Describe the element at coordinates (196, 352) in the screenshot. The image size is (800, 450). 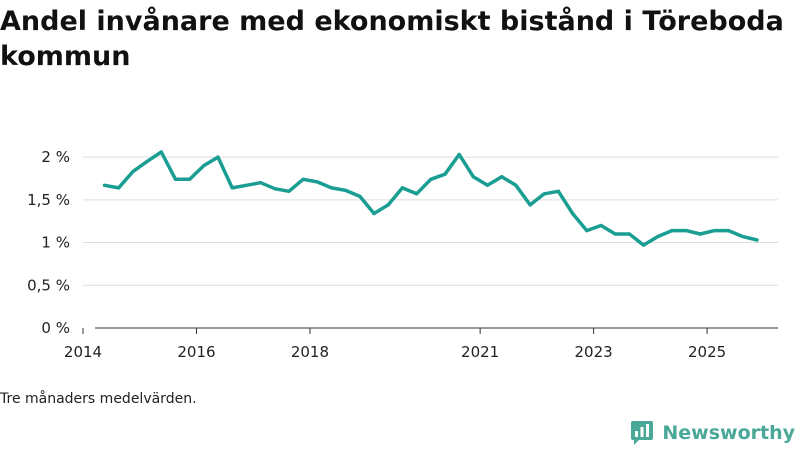
I see `x-tick-label: 2016` at that location.